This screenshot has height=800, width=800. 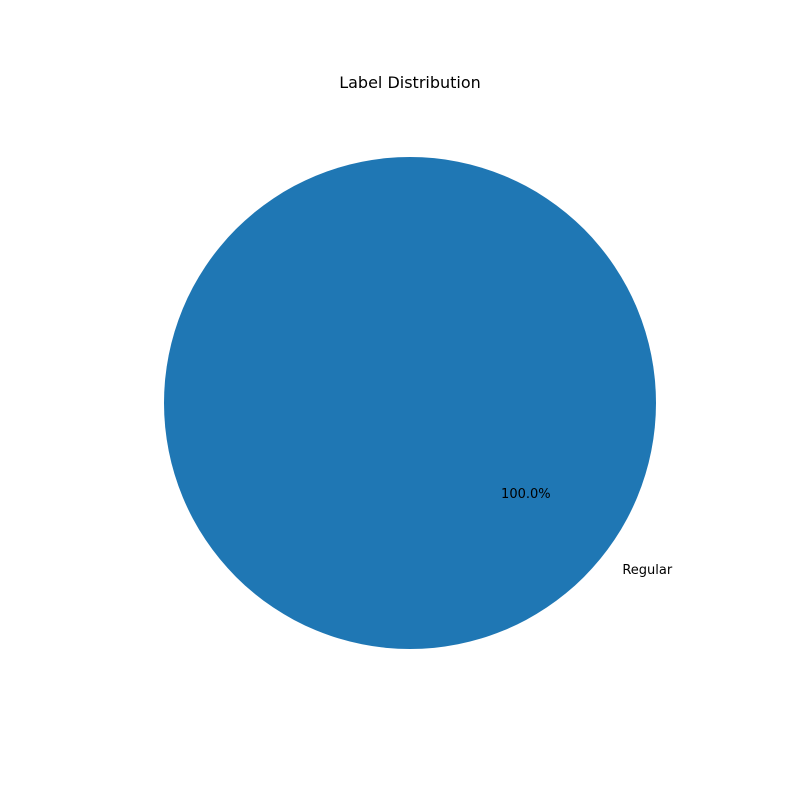 I want to click on pie-labels: Regular 100.0%, so click(x=587, y=532).